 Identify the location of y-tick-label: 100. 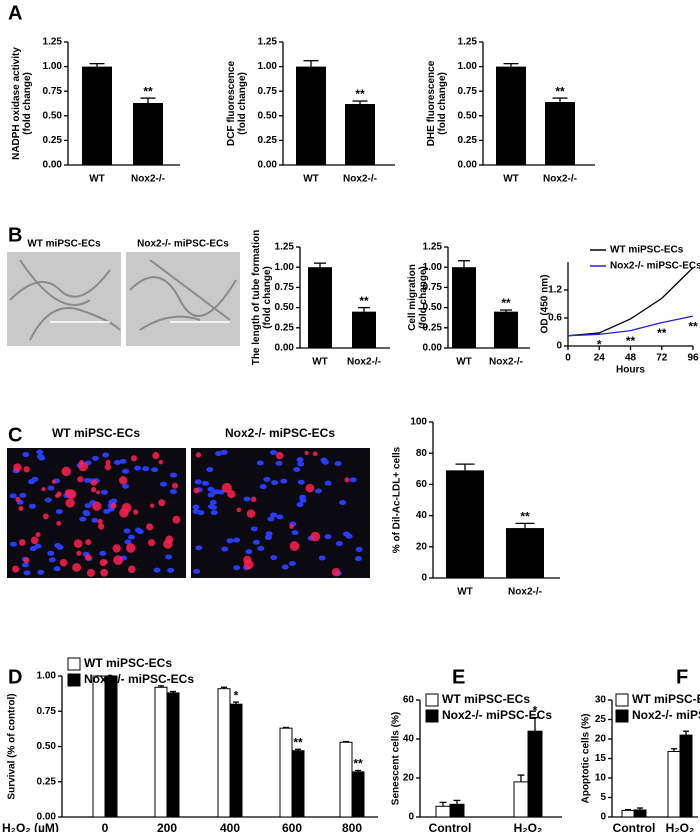
(418, 422).